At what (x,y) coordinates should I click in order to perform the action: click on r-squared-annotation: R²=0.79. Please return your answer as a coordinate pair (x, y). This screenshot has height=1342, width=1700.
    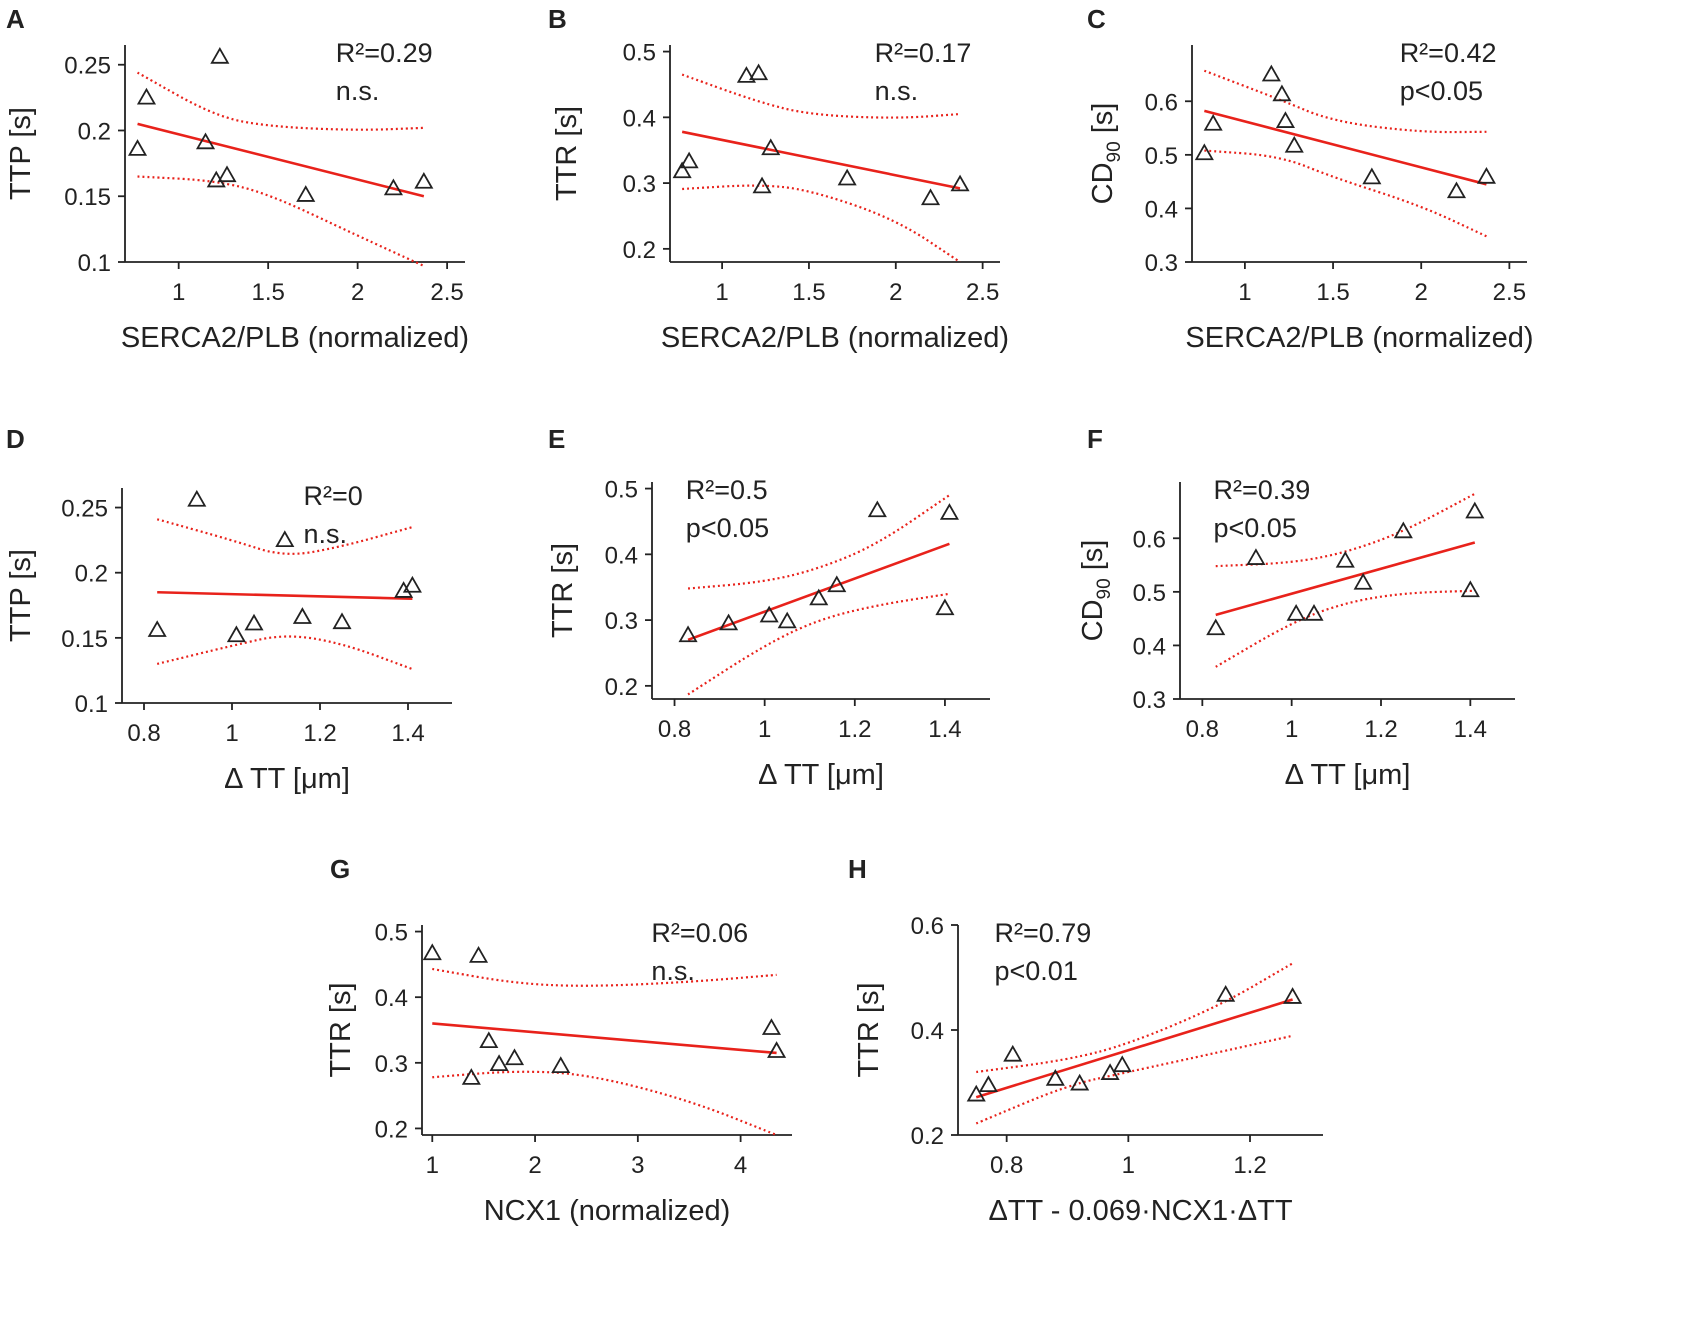
    Looking at the image, I should click on (1043, 933).